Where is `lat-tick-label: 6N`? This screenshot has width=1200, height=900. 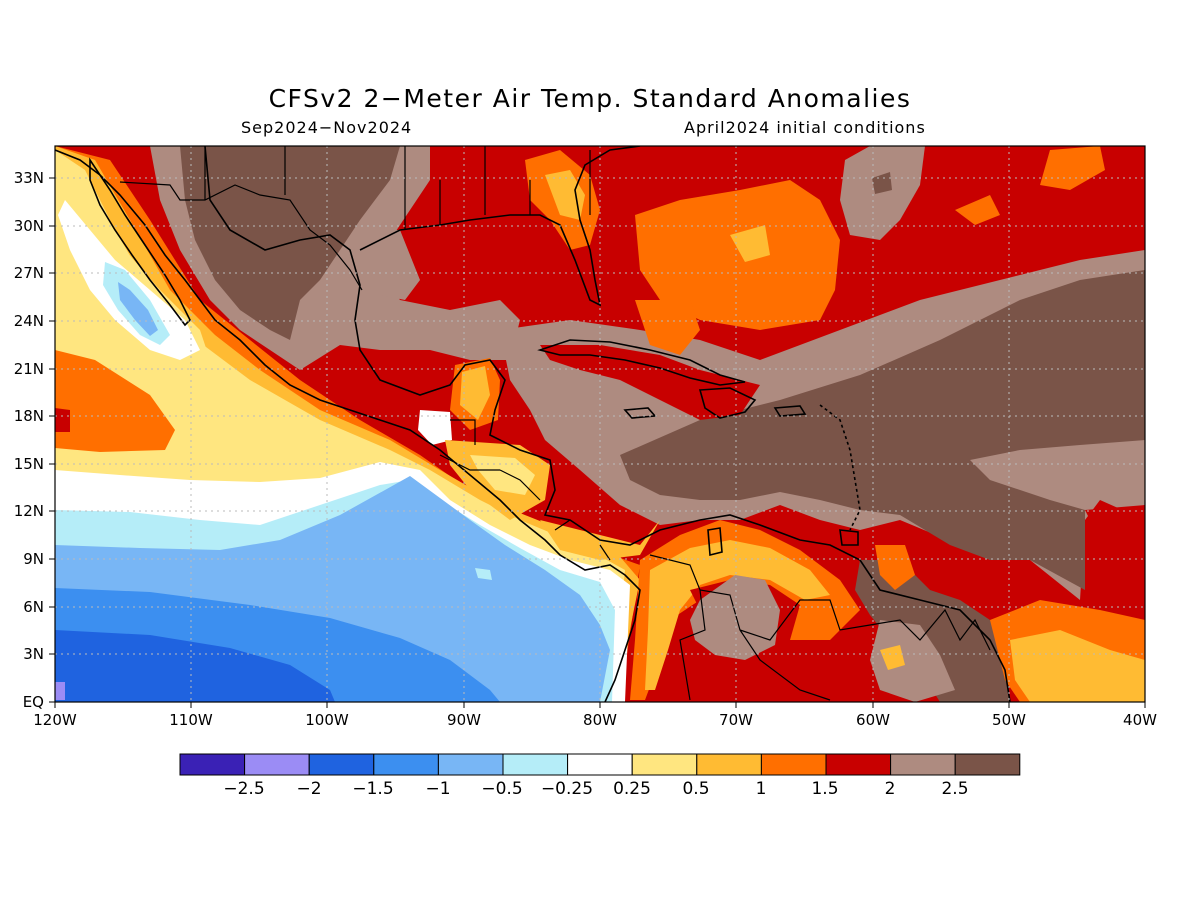 lat-tick-label: 6N is located at coordinates (33, 607).